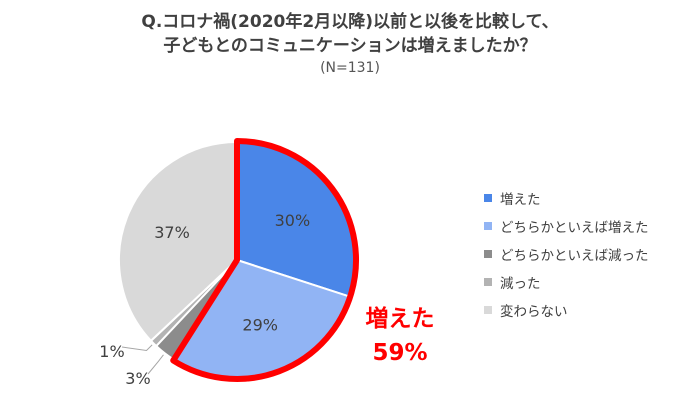 This screenshot has width=700, height=420. I want to click on legend-item-4: 減った, so click(566, 282).